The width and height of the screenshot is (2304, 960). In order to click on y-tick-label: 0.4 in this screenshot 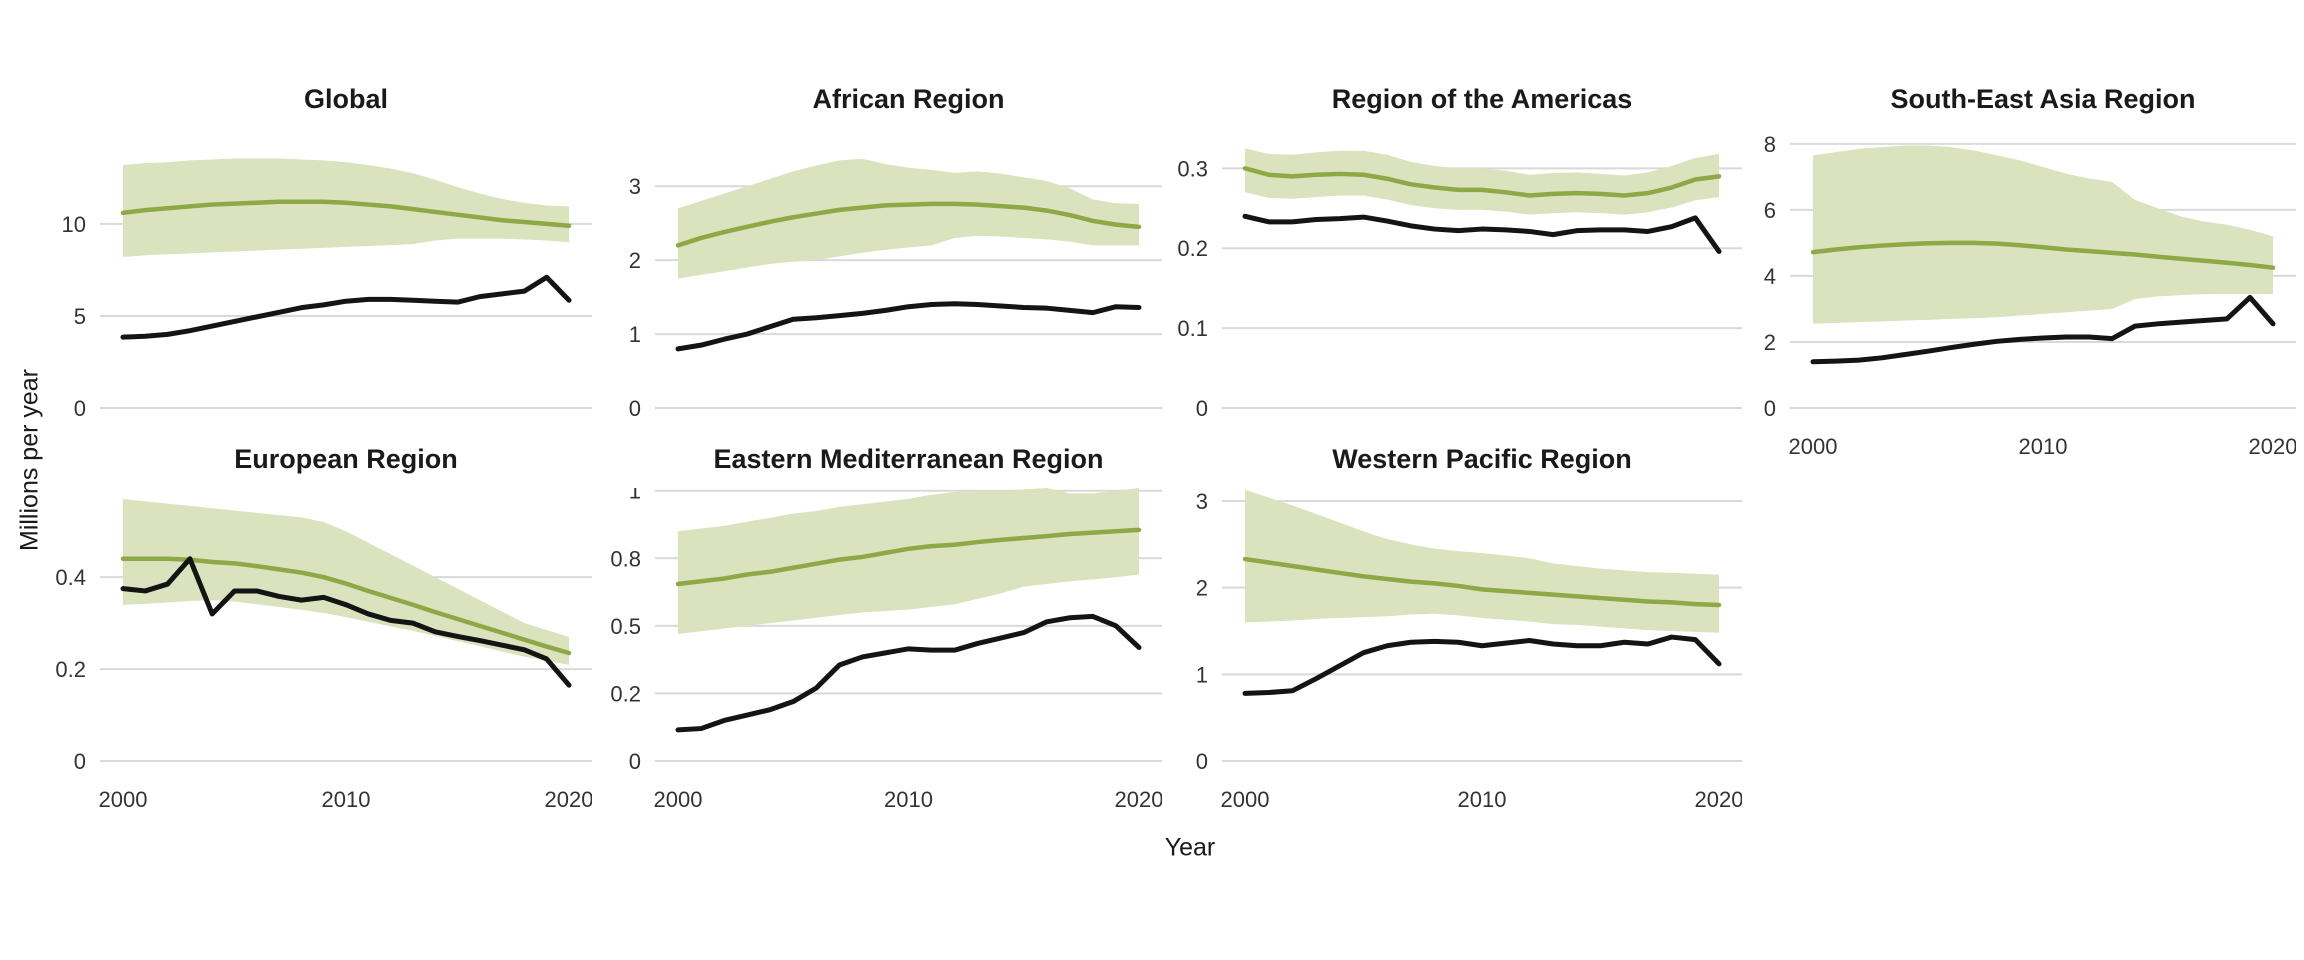, I will do `click(70, 577)`.